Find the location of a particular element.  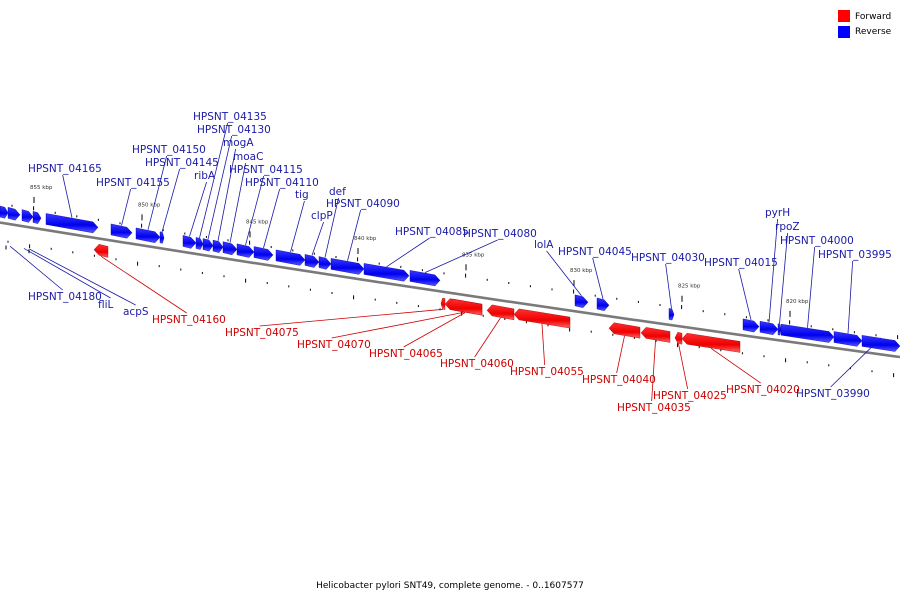

gene-label: acpS is located at coordinates (136, 312).